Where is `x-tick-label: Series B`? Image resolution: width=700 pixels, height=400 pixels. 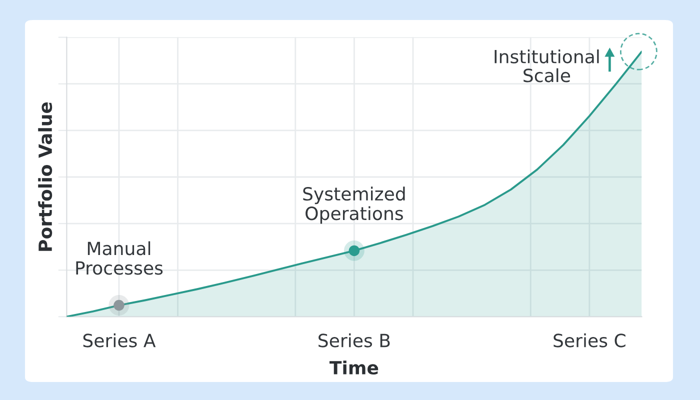 x-tick-label: Series B is located at coordinates (354, 340).